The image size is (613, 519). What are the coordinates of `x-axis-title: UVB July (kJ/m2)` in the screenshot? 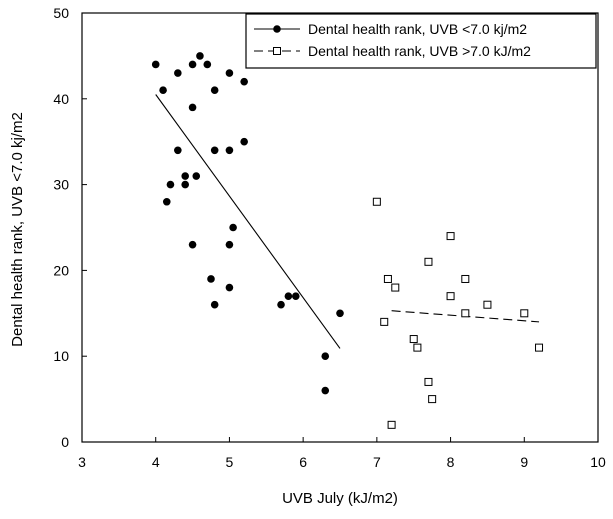 It's located at (340, 498).